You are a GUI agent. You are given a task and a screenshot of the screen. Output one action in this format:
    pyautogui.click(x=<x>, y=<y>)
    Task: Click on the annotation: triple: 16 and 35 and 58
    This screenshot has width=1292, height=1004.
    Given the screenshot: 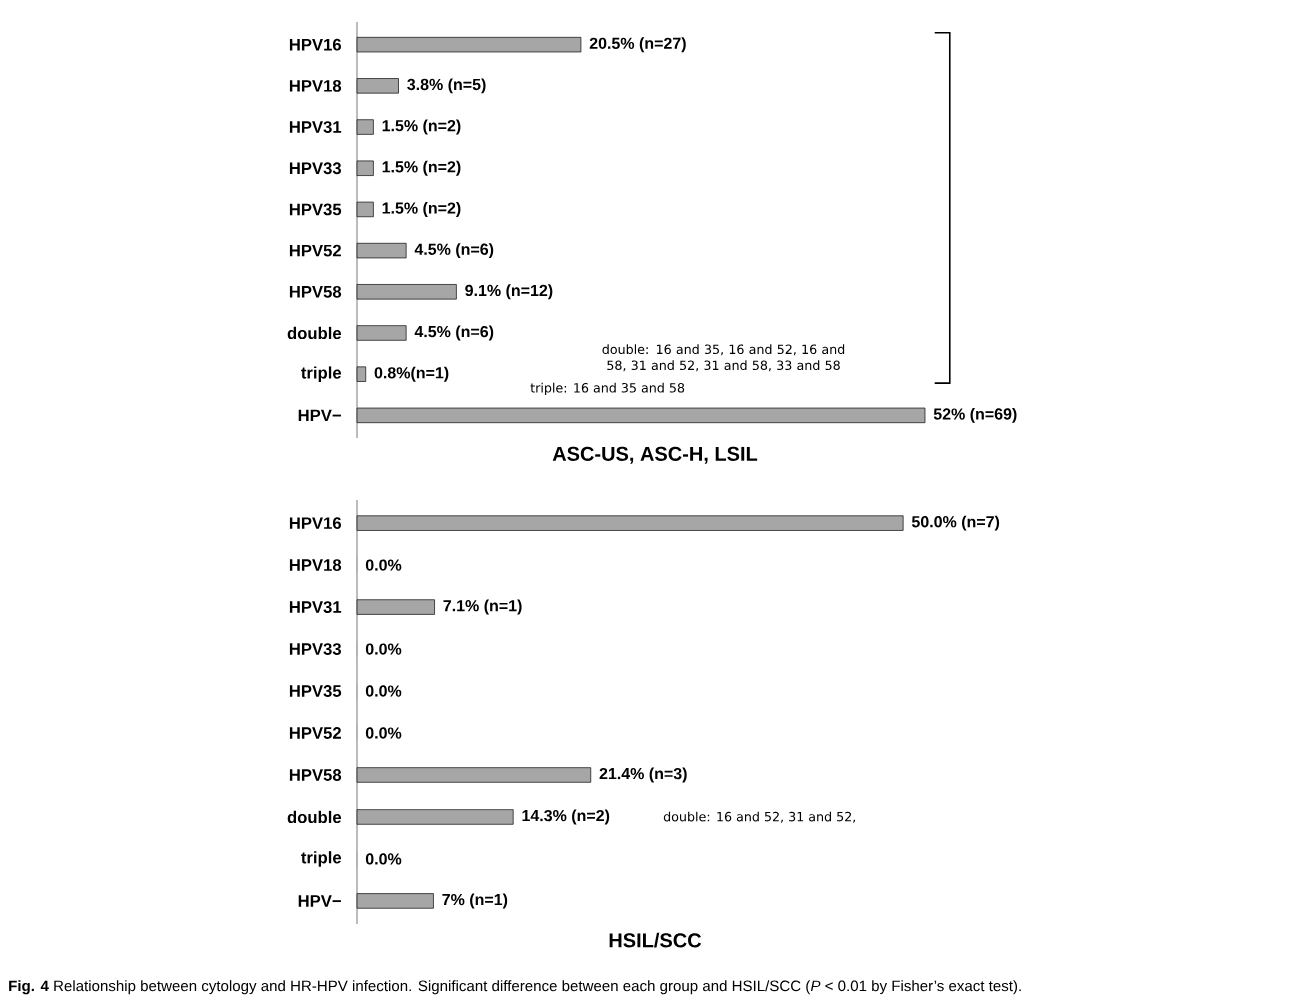 What is the action you would take?
    pyautogui.click(x=607, y=389)
    